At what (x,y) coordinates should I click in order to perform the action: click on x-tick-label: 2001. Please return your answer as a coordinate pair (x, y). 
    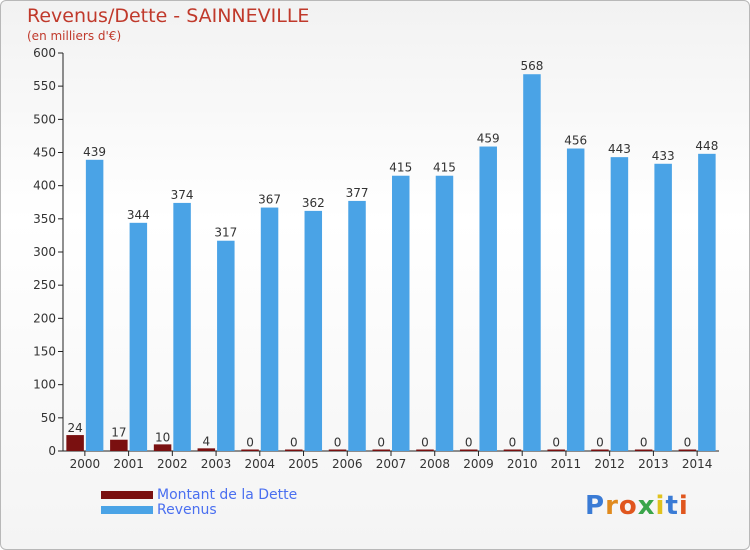
    Looking at the image, I should click on (128, 464).